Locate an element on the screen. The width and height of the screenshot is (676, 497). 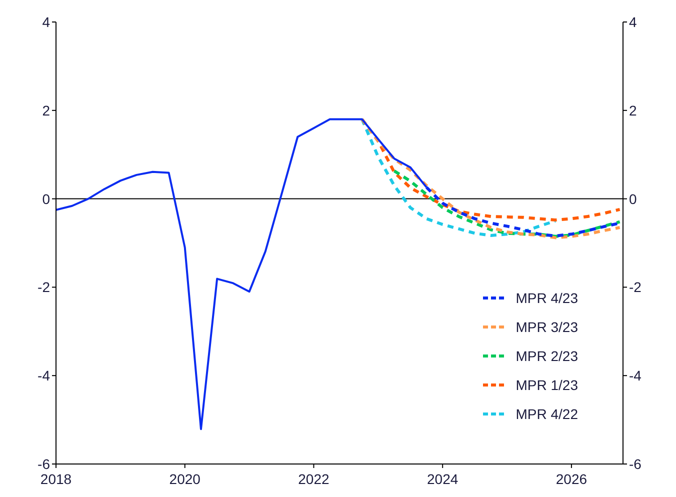
y-tick-label: -6 is located at coordinates (44, 464).